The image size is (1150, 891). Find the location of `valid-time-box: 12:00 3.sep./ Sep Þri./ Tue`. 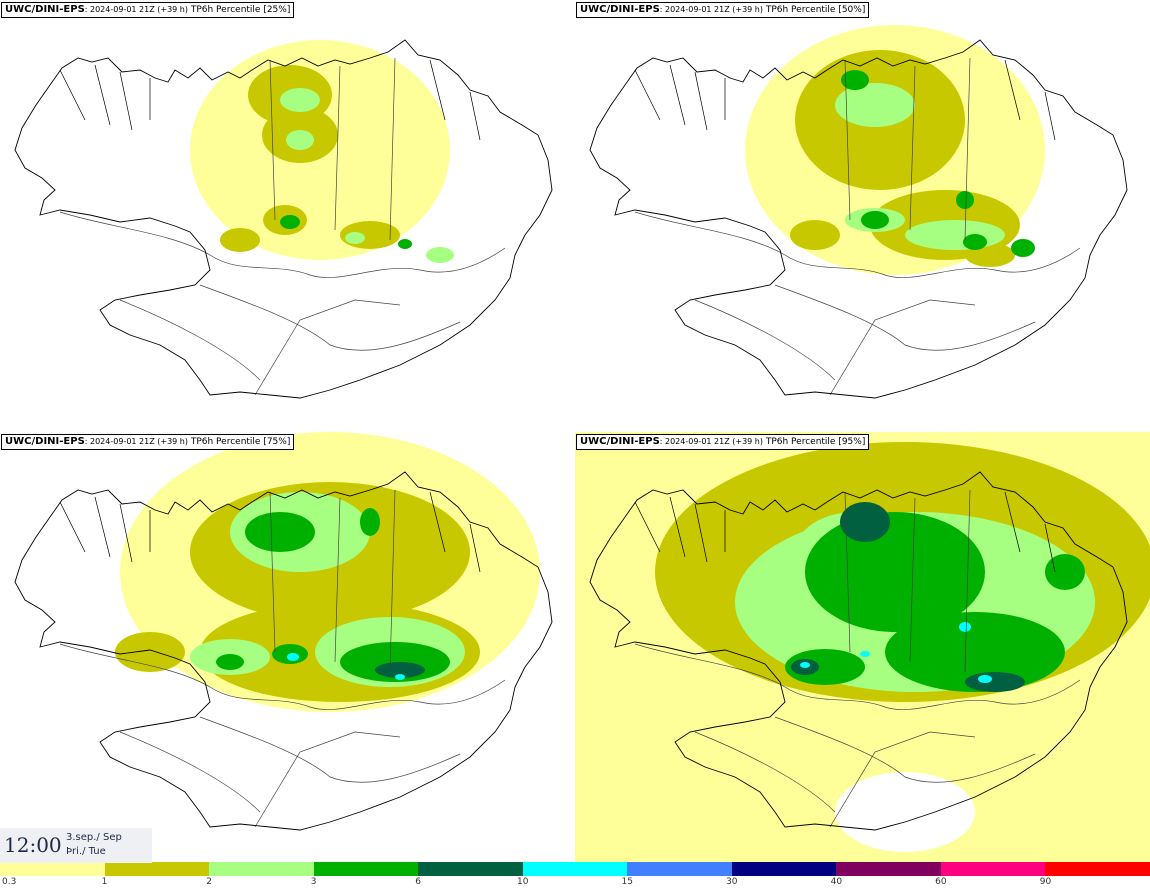

valid-time-box: 12:00 3.sep./ Sep Þri./ Tue is located at coordinates (76, 845).